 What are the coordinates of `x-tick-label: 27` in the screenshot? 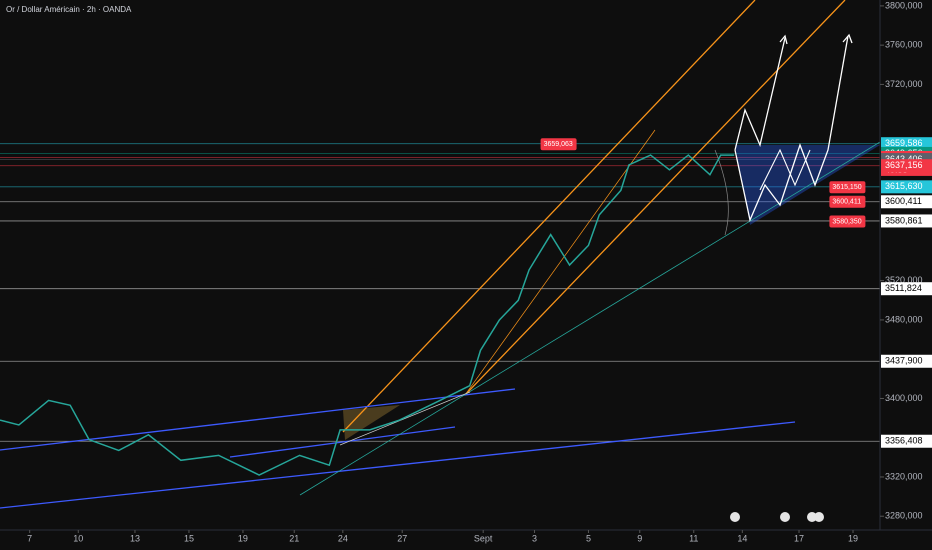 It's located at (402, 538).